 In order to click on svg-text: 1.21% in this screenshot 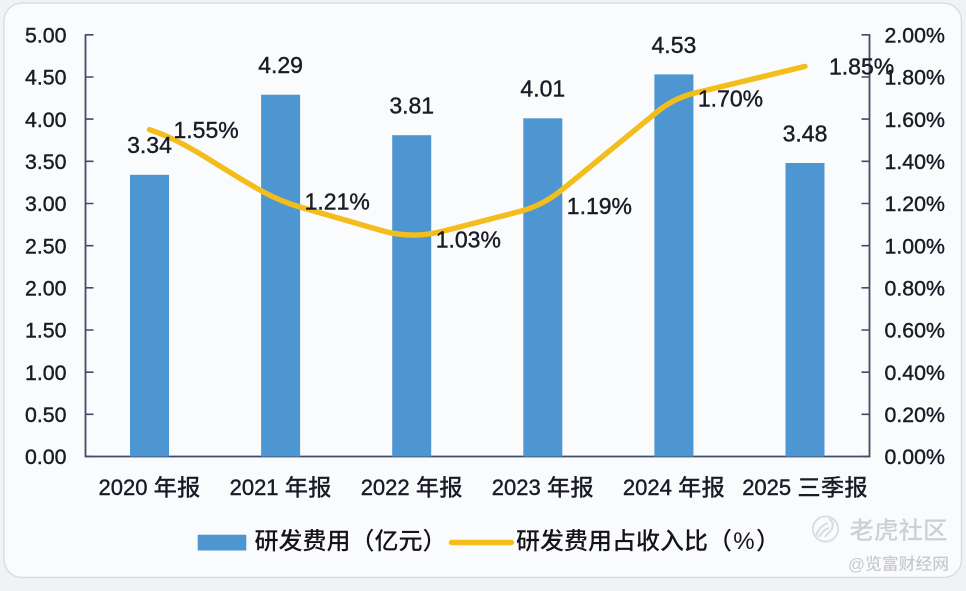, I will do `click(337, 202)`.